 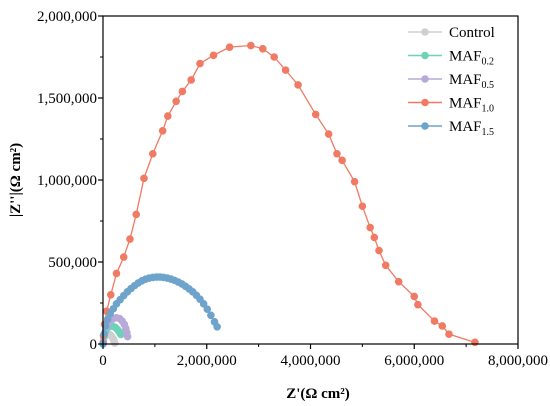 I want to click on legend-item: MAF0.2, so click(x=451, y=58).